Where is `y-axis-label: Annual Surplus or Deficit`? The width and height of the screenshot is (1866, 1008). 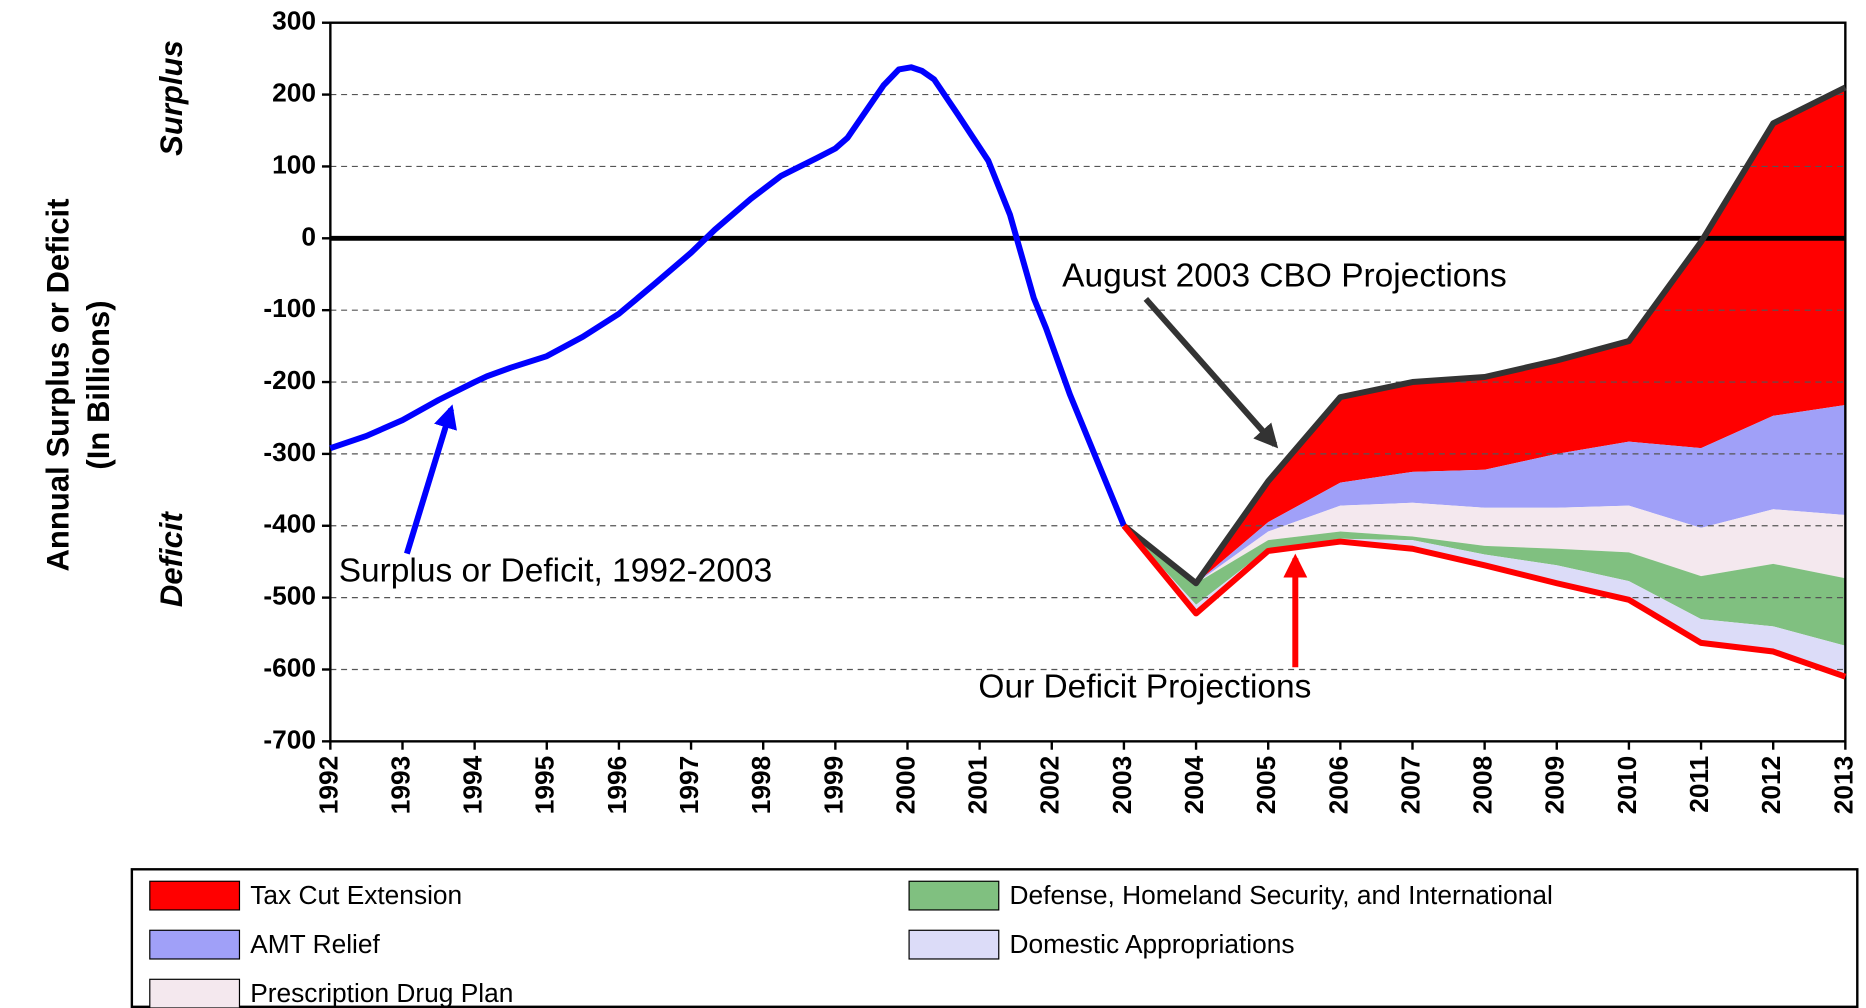
y-axis-label: Annual Surplus or Deficit is located at coordinates (57, 385).